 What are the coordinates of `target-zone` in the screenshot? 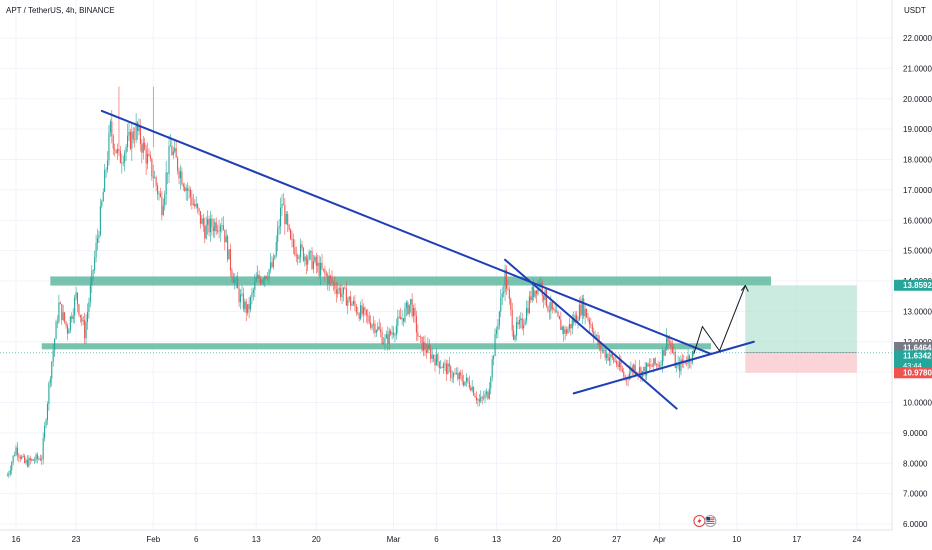 It's located at (801, 319).